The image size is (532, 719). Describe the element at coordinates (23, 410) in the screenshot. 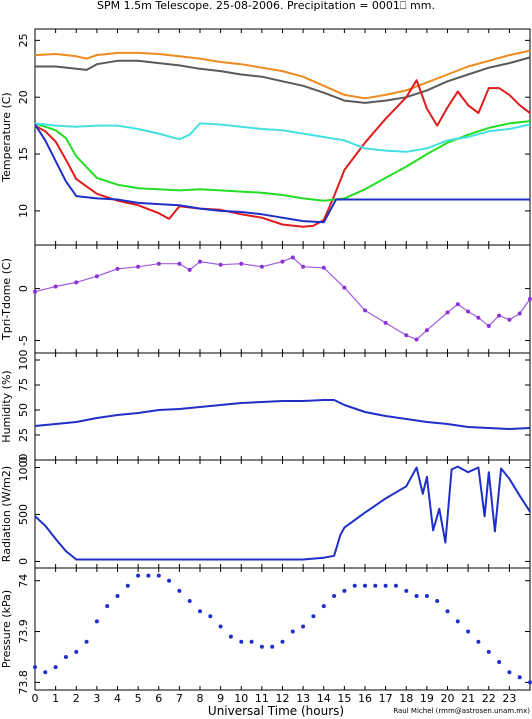

I see `y-tick-label: 50` at that location.